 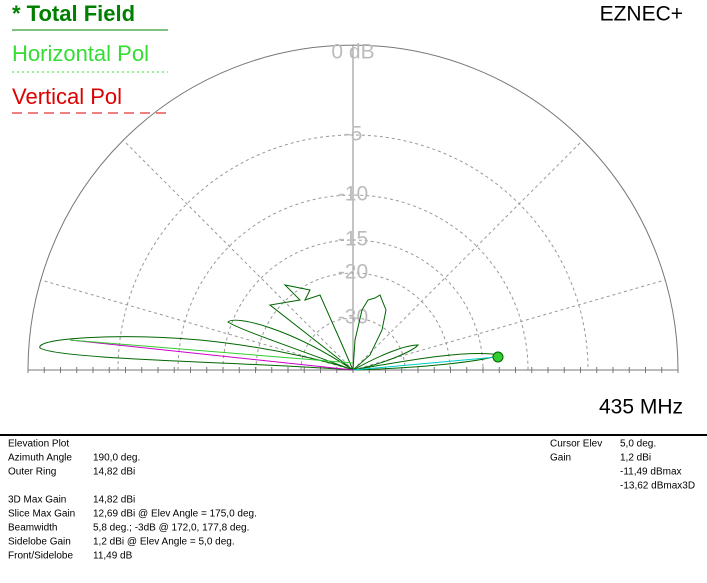 What do you see at coordinates (73, 13) in the screenshot?
I see `legend-label: * Total Field` at bounding box center [73, 13].